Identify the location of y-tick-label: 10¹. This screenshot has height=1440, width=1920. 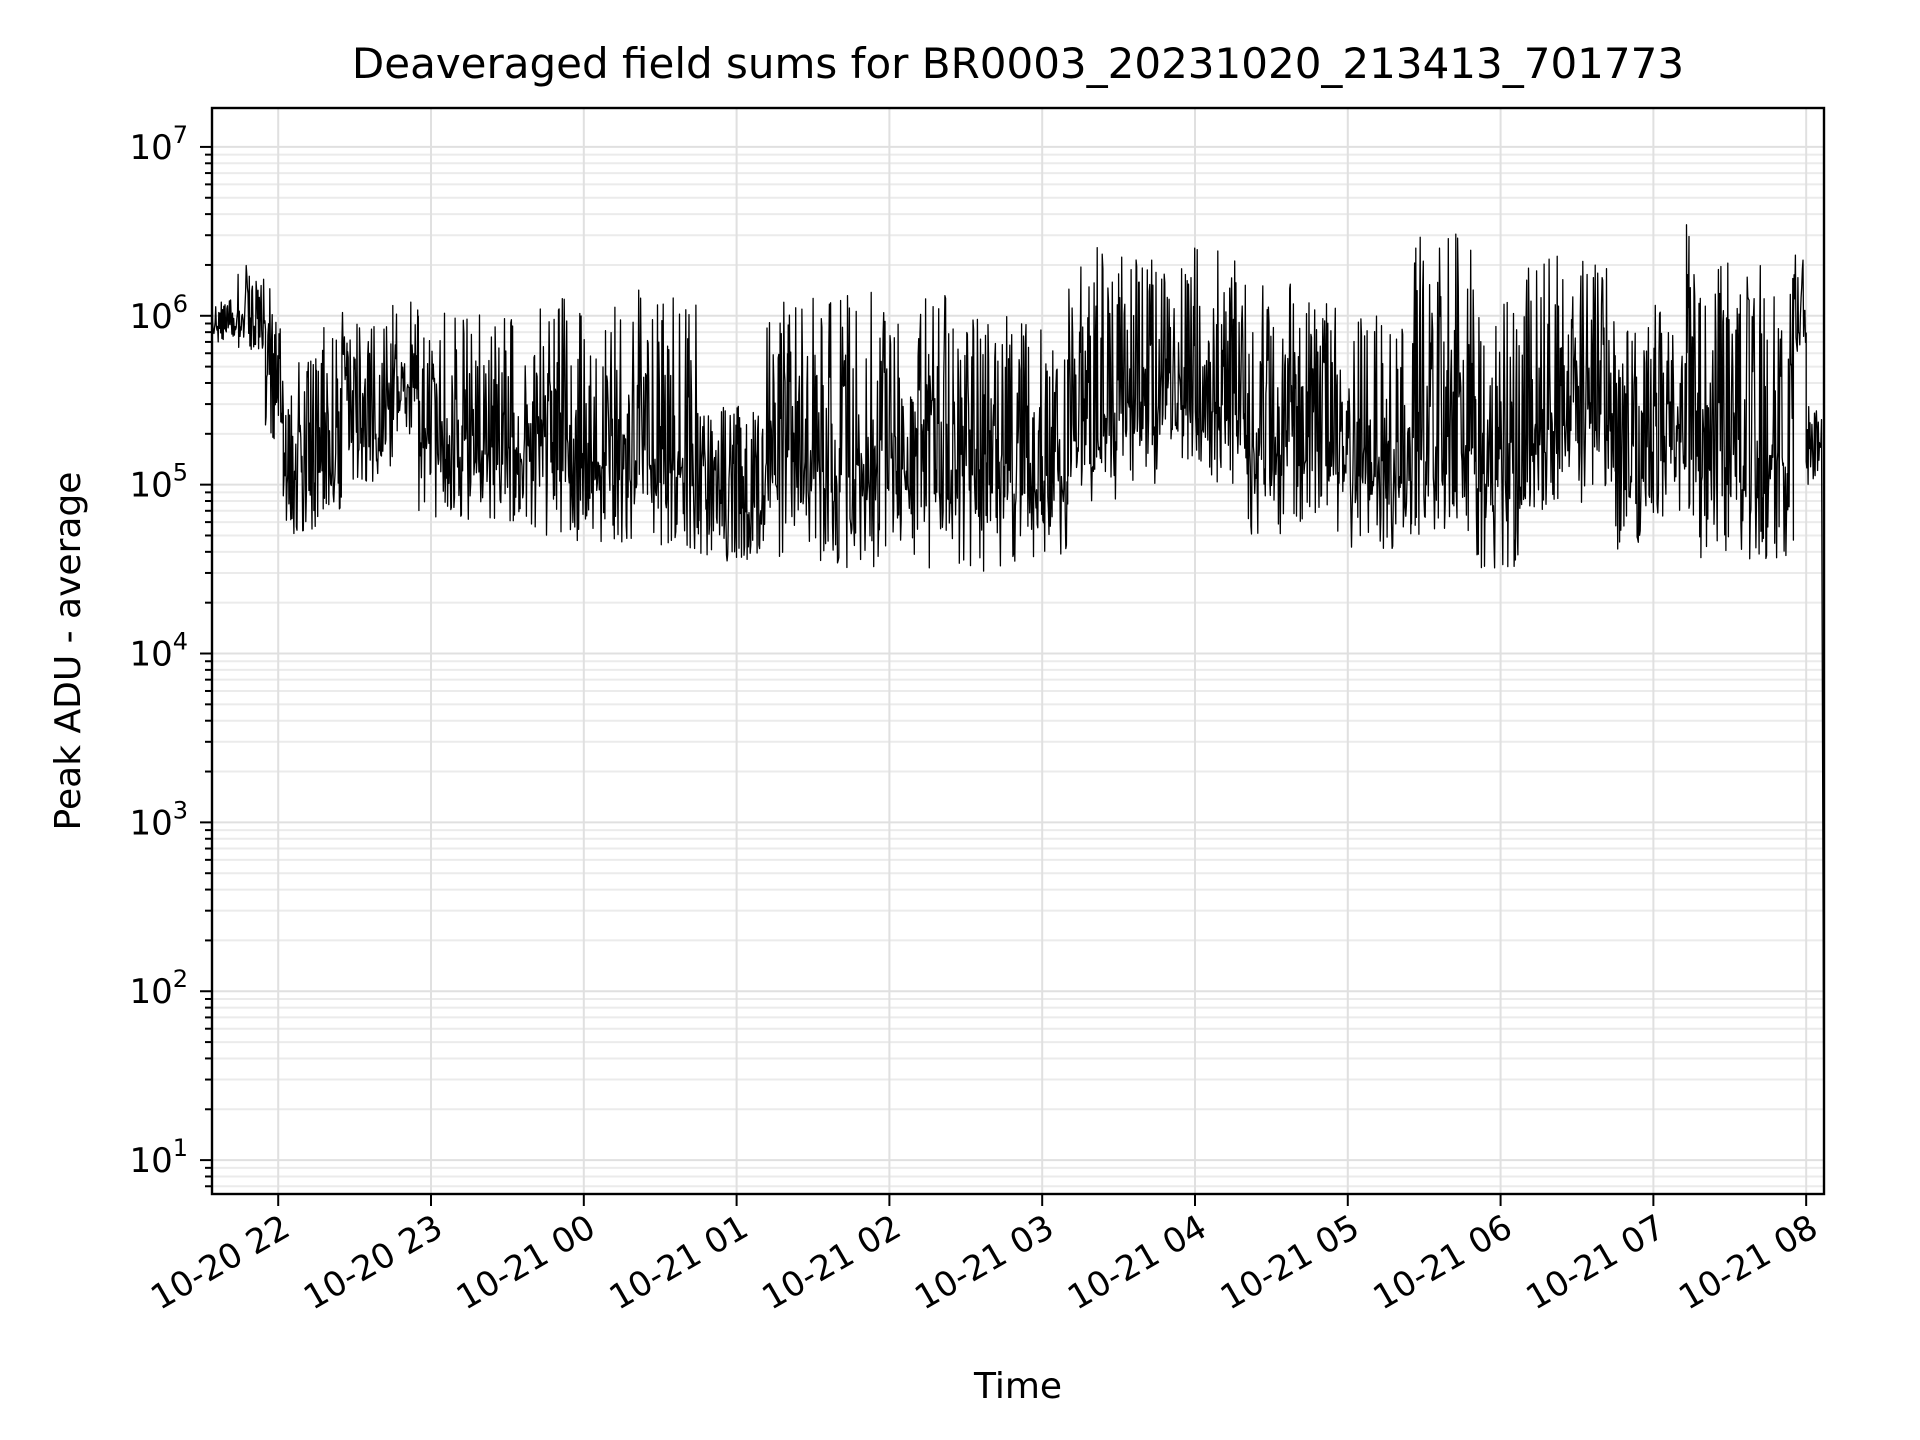
(158, 1157).